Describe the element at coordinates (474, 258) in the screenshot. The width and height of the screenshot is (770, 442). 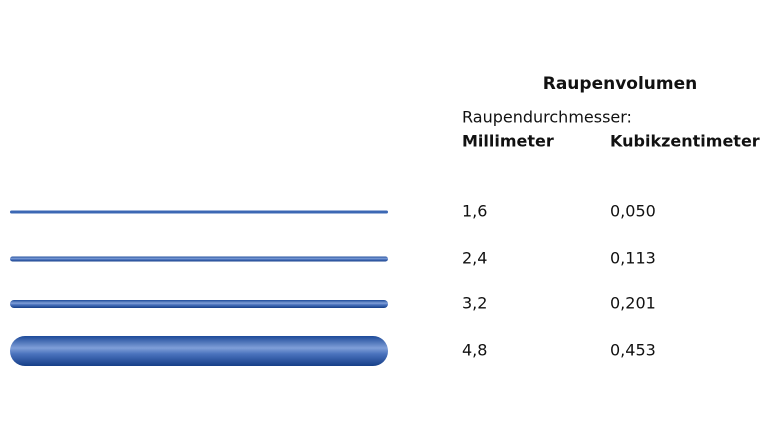
I see `table-cell: 2,4` at that location.